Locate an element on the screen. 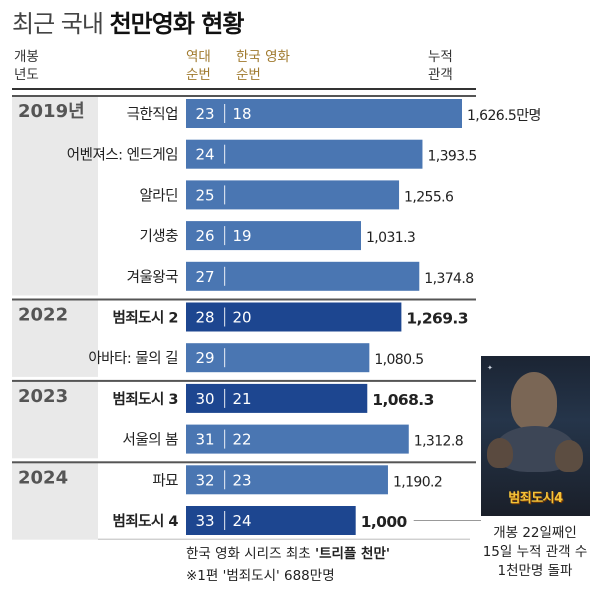 This screenshot has width=599, height=595. movie-name: 아바타: 물의 길 is located at coordinates (133, 358).